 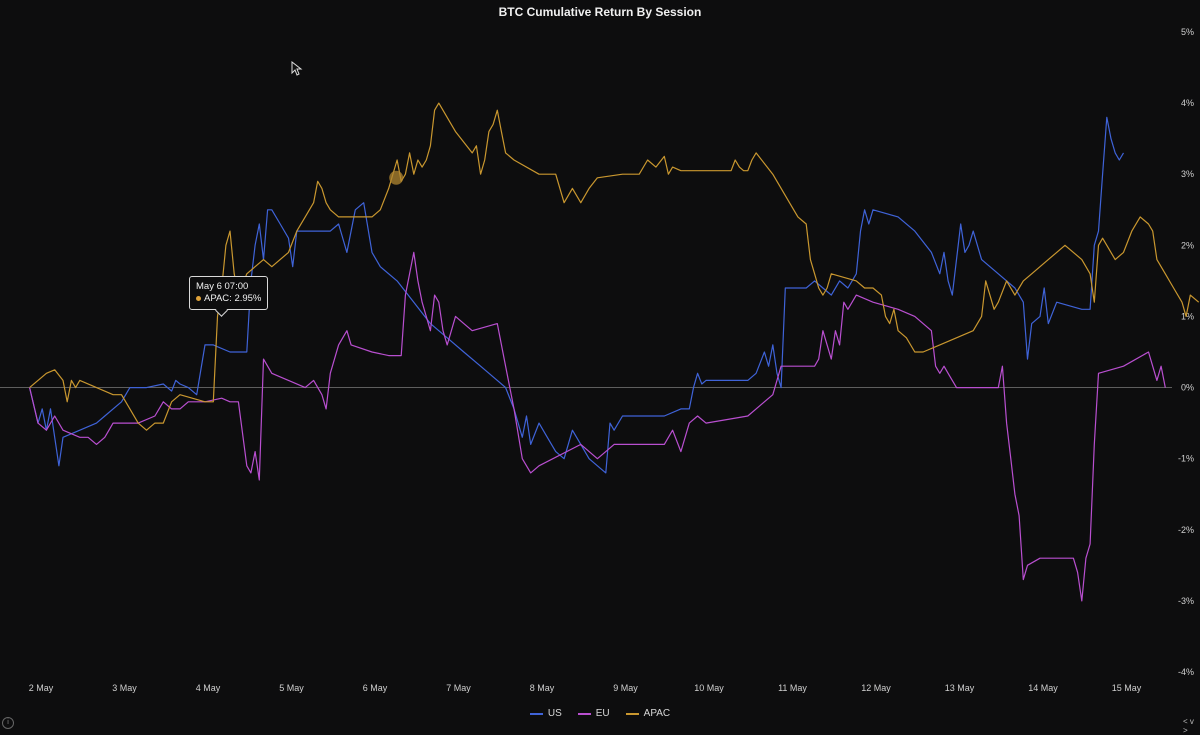 What do you see at coordinates (632, 713) in the screenshot?
I see `legend-swatch-apac` at bounding box center [632, 713].